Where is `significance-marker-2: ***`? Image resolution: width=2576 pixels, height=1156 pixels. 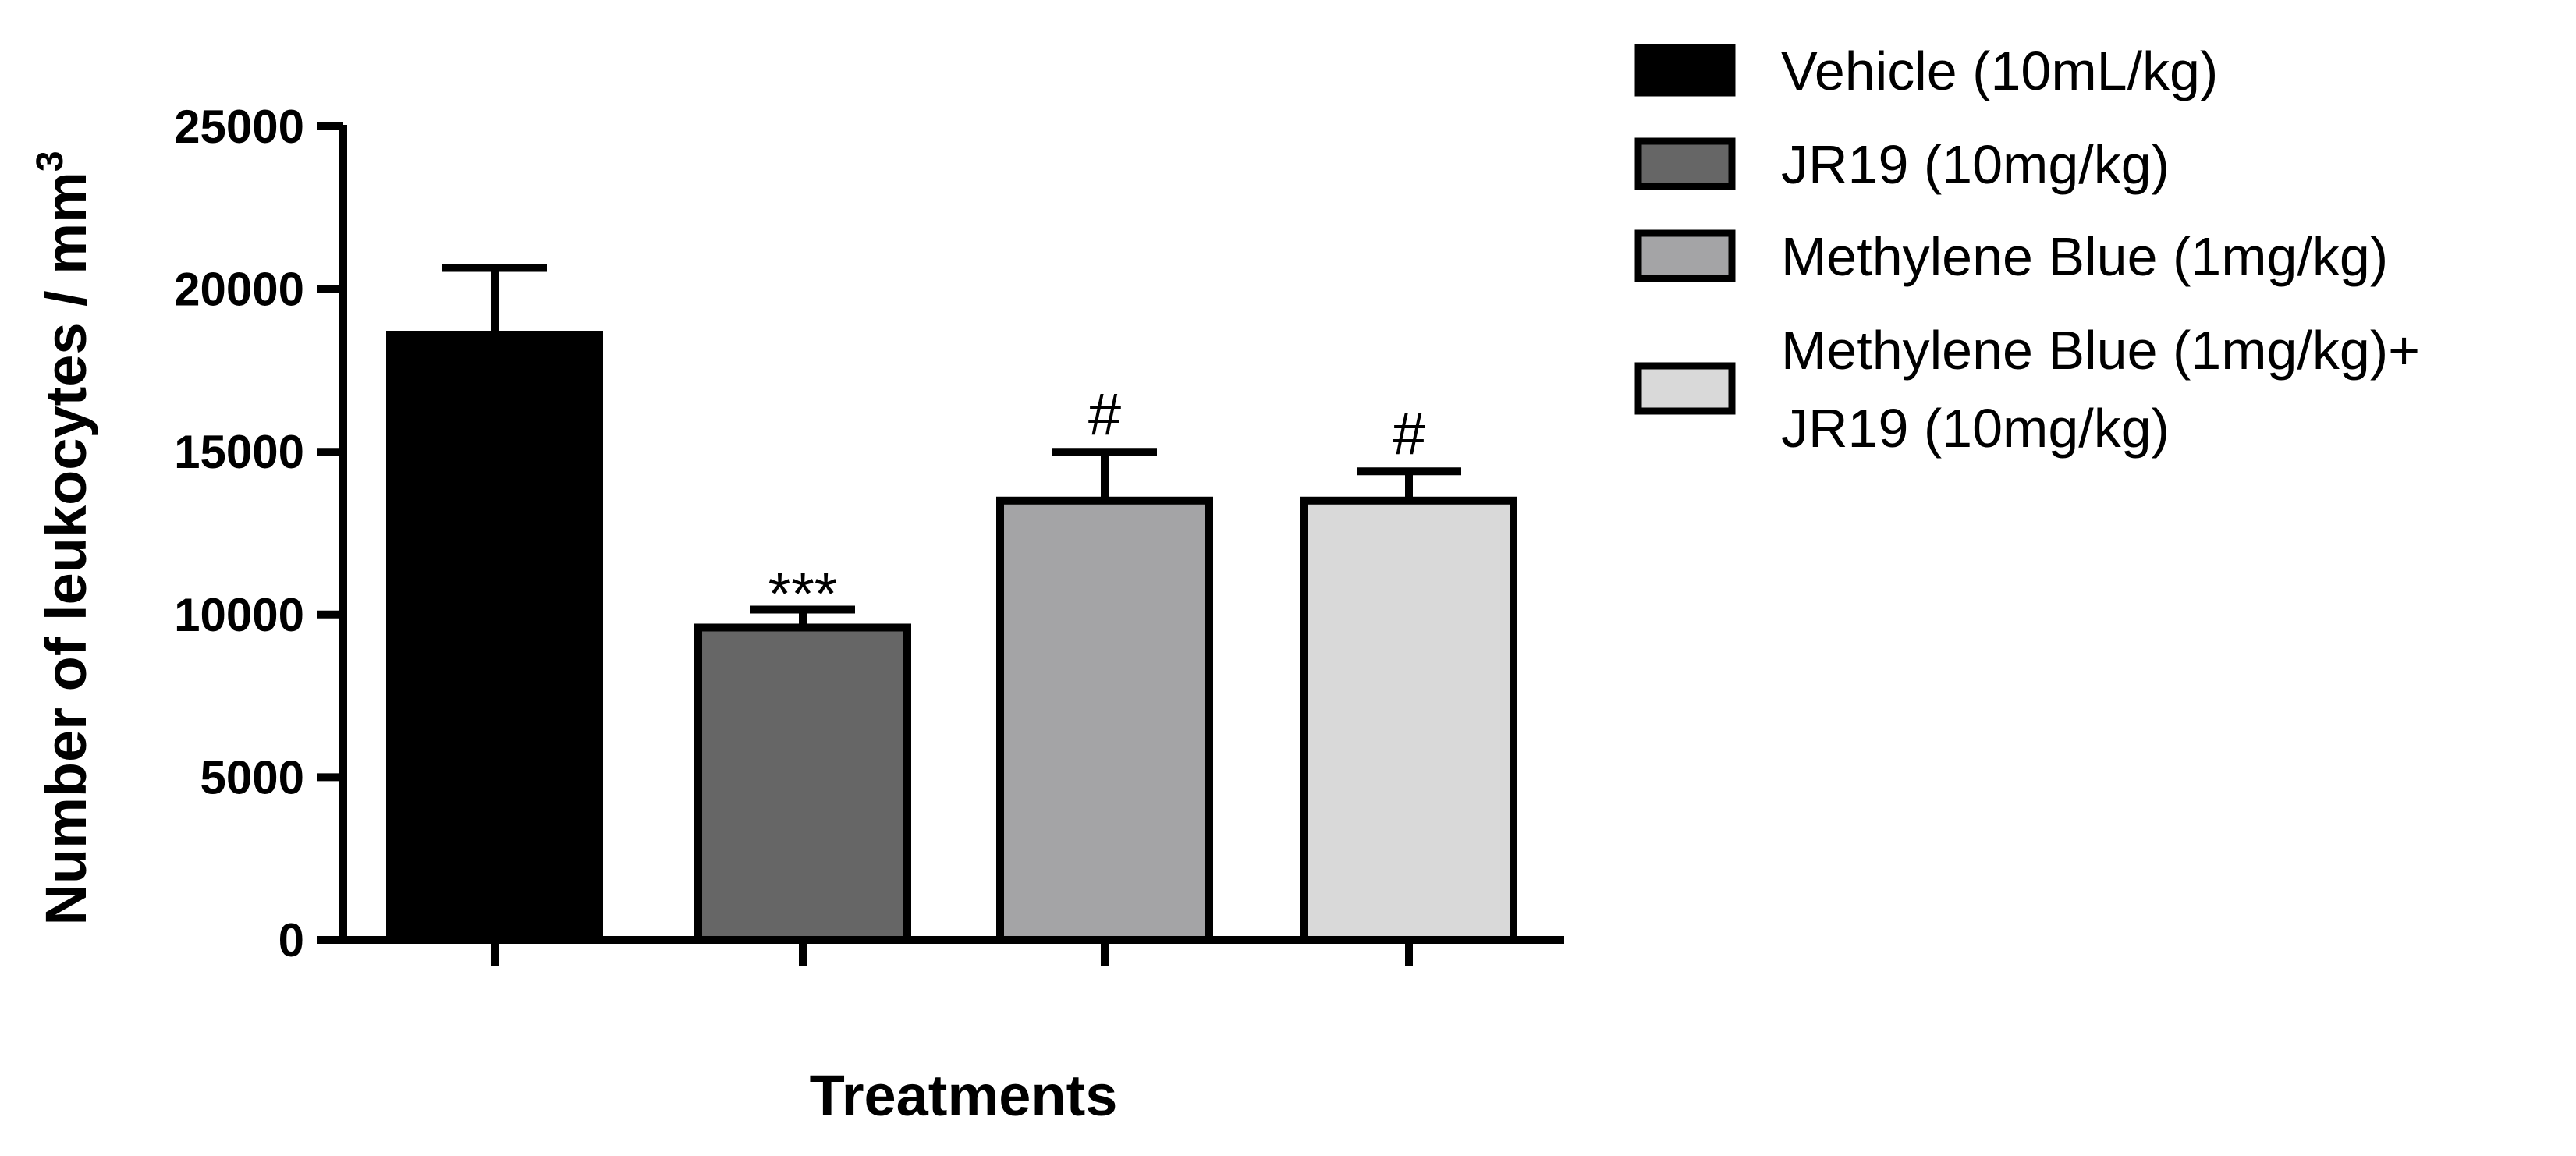 significance-marker-2: *** is located at coordinates (803, 595).